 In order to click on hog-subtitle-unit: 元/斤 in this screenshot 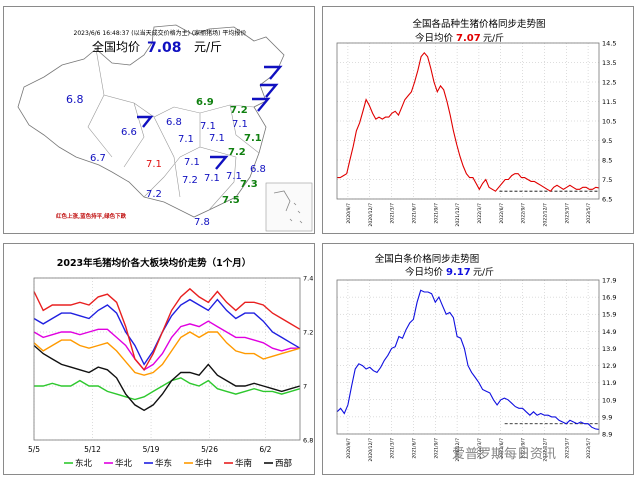, I will do `click(493, 38)`.